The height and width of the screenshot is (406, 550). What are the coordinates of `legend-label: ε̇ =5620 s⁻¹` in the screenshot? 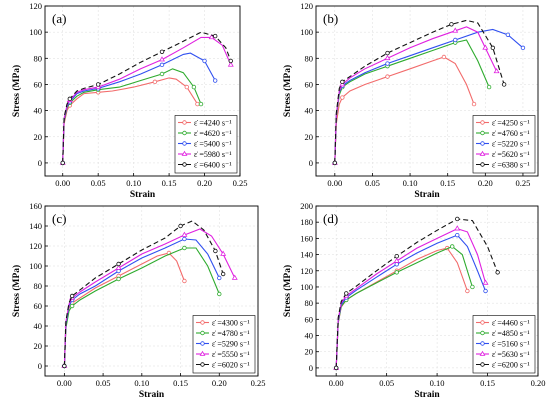 It's located at (511, 154).